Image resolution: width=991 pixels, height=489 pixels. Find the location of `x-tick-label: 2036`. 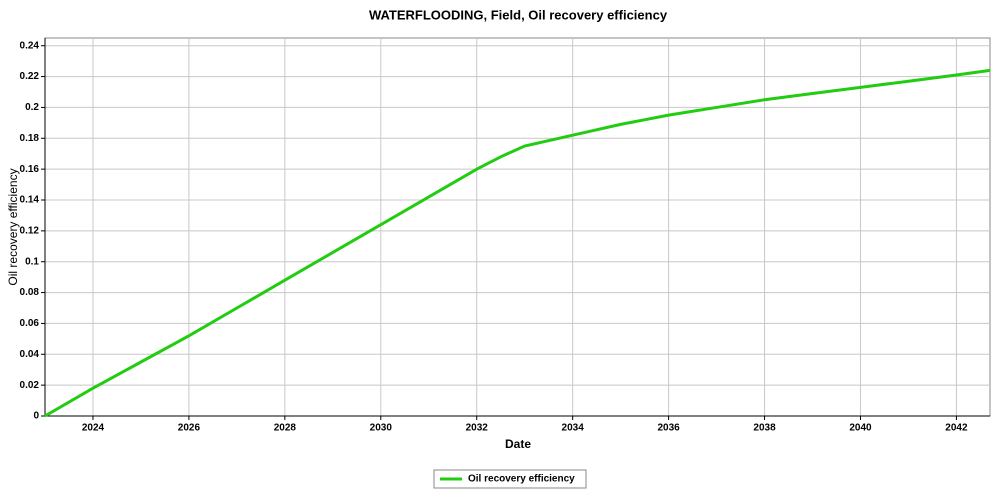

x-tick-label: 2036 is located at coordinates (668, 428).